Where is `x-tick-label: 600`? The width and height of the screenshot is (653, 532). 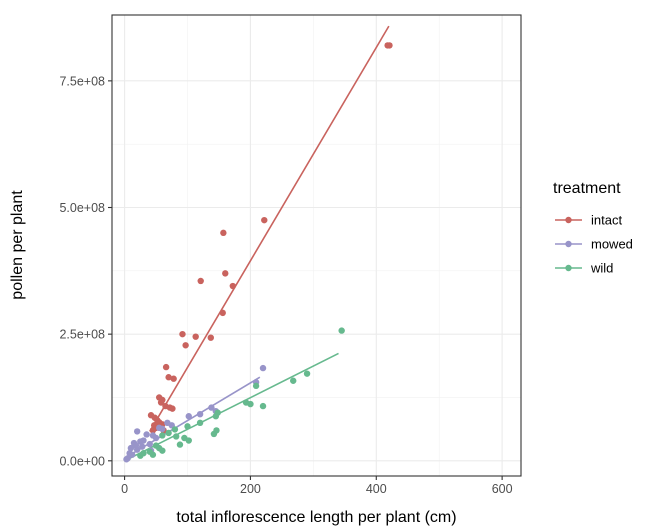
x-tick-label: 600 is located at coordinates (502, 489).